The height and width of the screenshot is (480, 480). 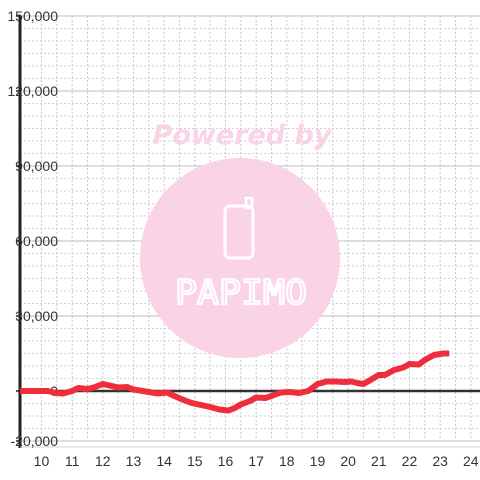 I want to click on x-tick-label: 18, so click(x=287, y=461).